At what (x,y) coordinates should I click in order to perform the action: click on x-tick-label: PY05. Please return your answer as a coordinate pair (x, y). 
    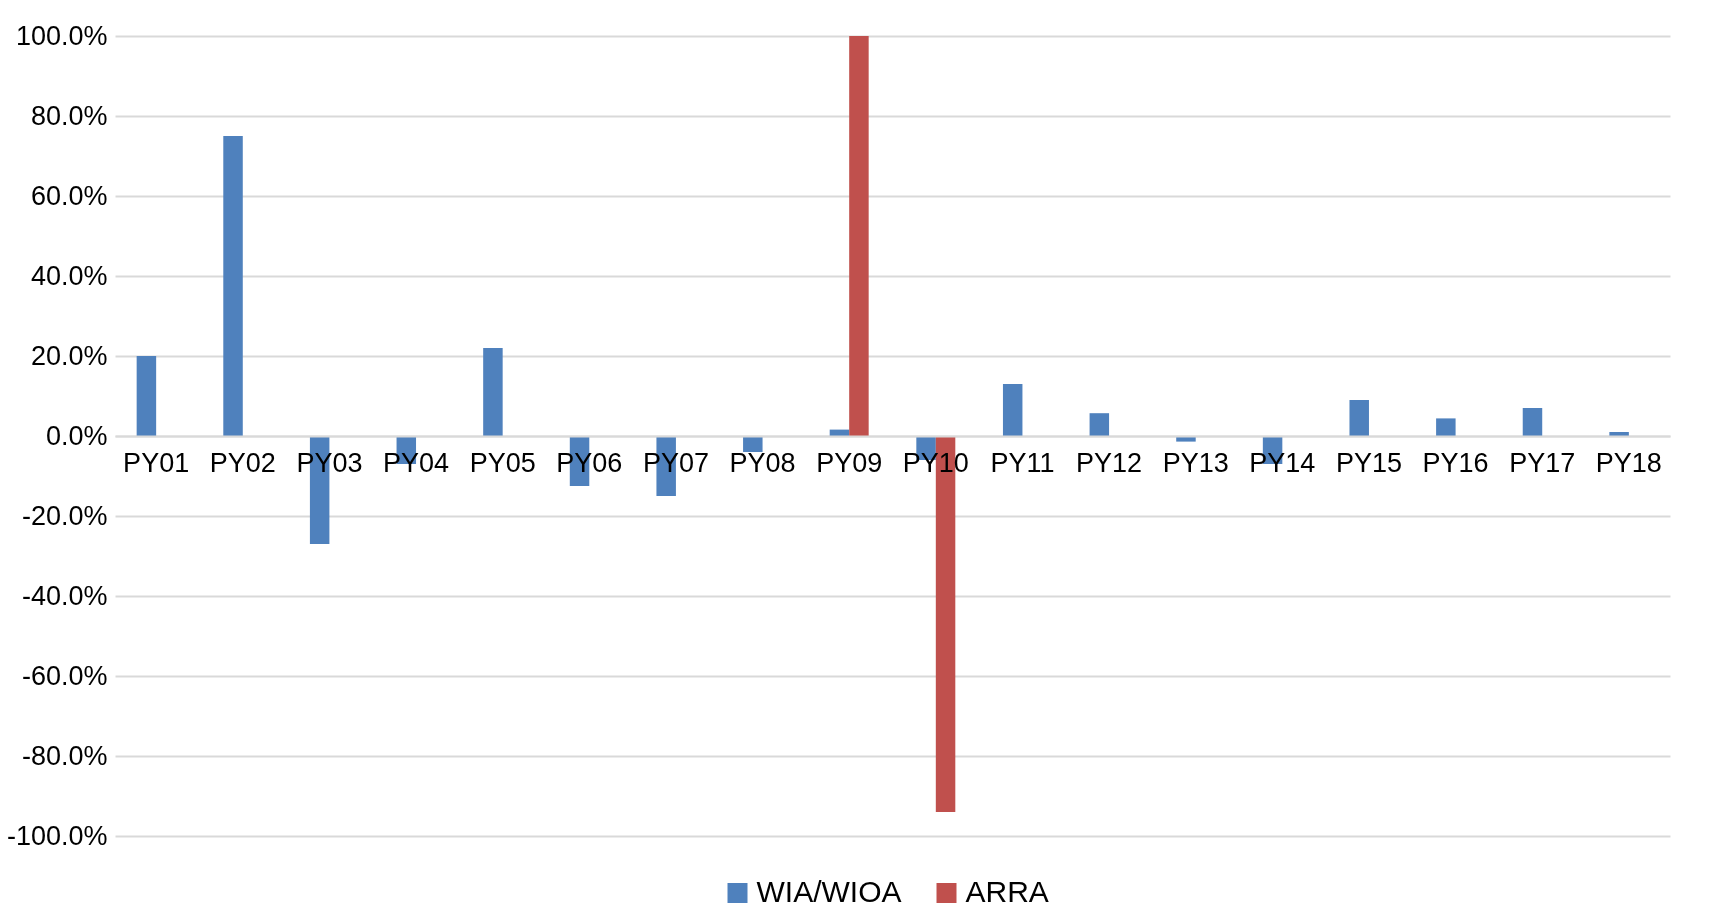
    Looking at the image, I should click on (502, 462).